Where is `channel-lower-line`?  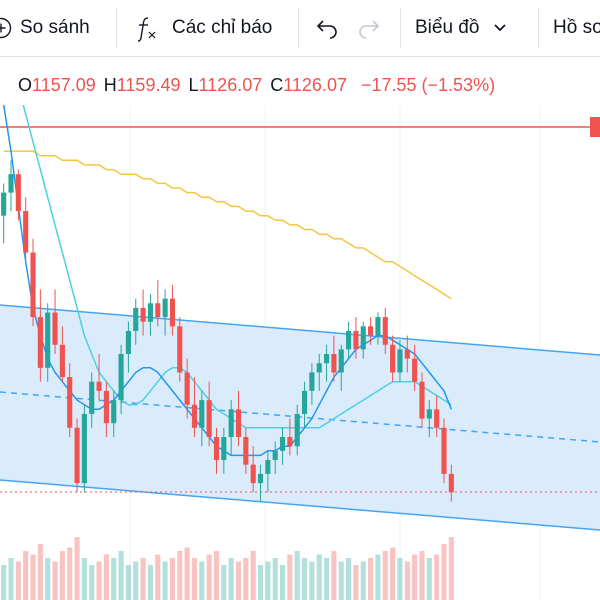
channel-lower-line is located at coordinates (300, 505).